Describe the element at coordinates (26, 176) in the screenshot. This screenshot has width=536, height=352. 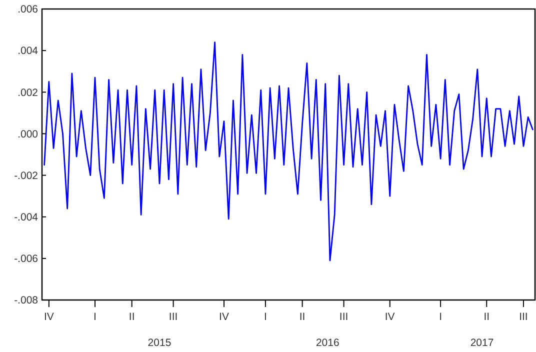
I see `y-tick-label: -.002` at that location.